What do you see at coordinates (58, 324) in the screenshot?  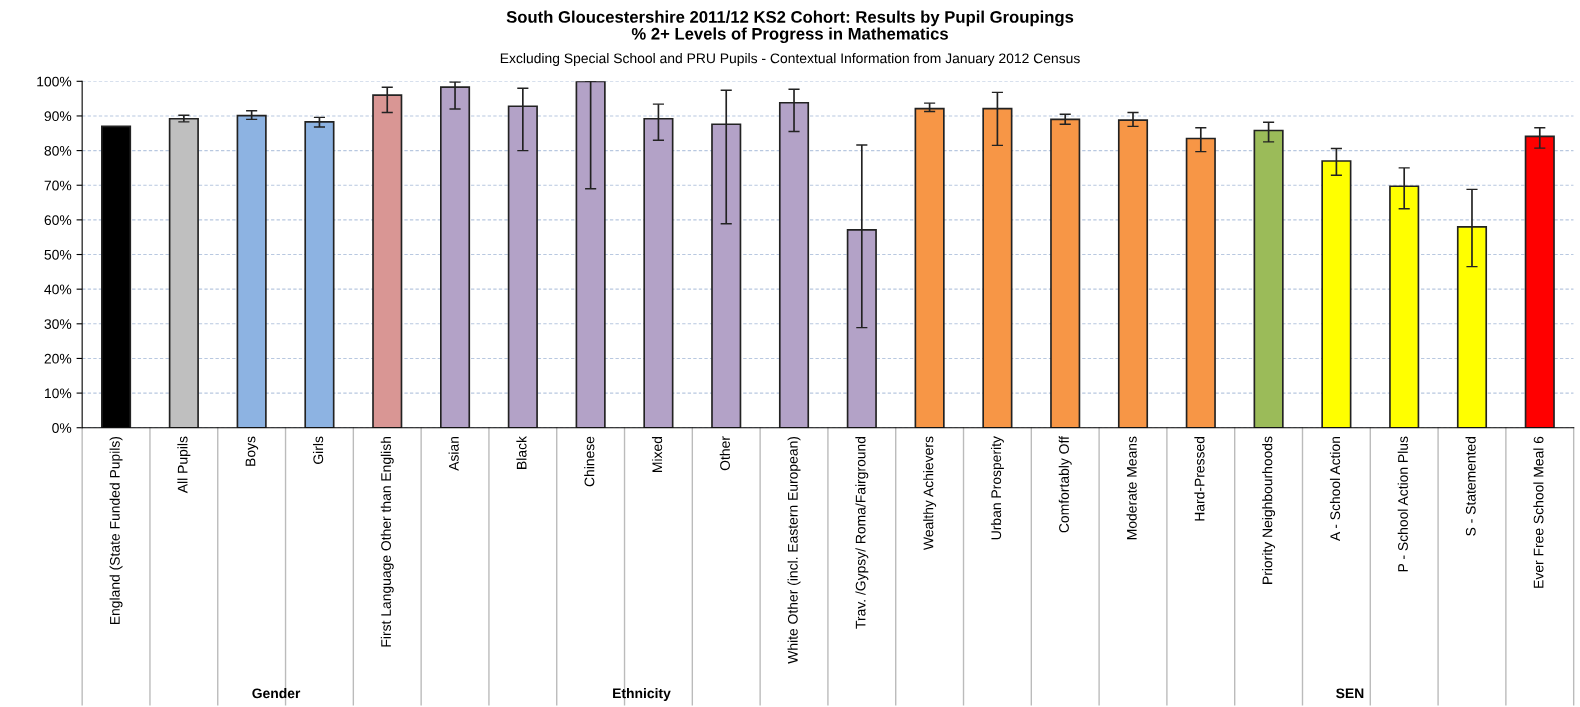 I see `y-tick-label: 30%` at bounding box center [58, 324].